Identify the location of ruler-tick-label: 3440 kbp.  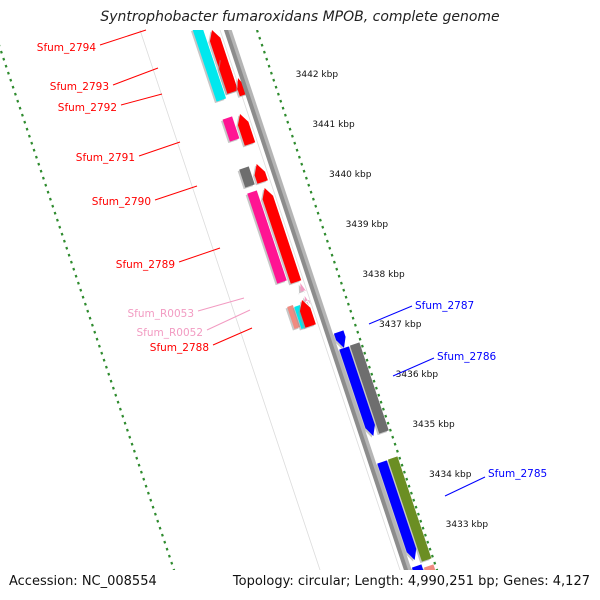
(350, 175).